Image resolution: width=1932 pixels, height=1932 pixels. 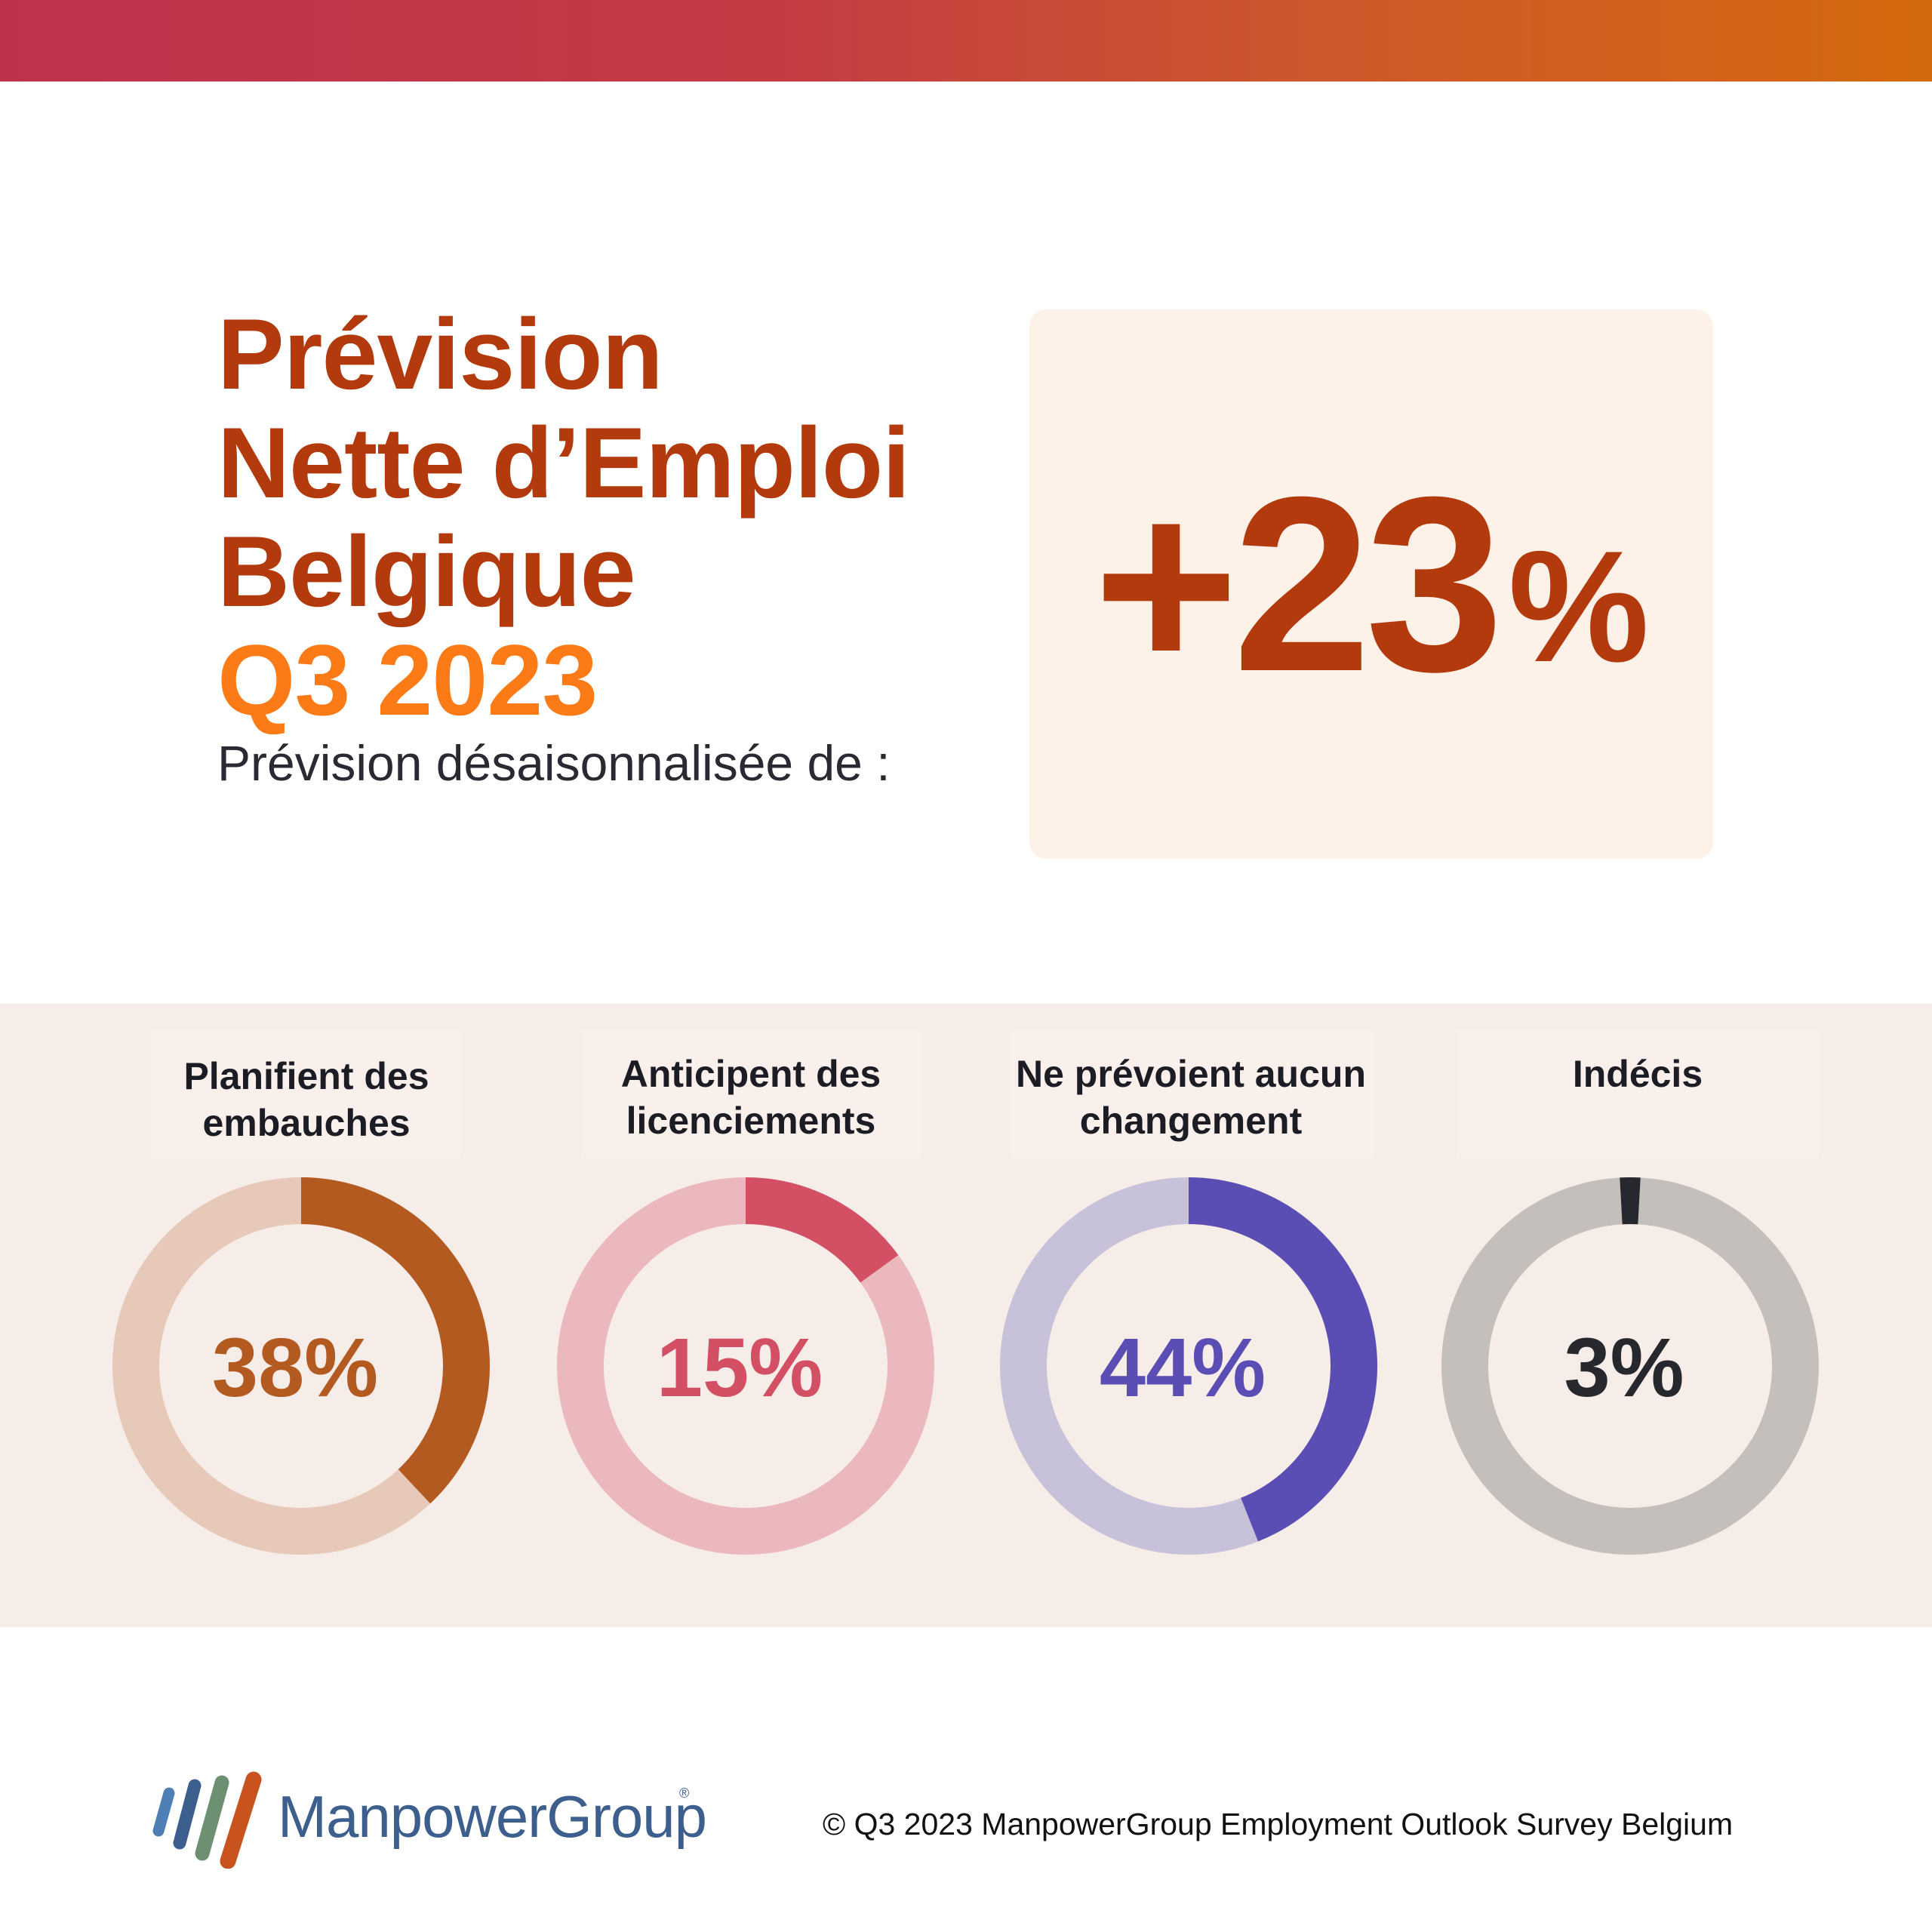 I want to click on stat-label-no-change: Ne prévoient aucun changement, so click(x=1191, y=1097).